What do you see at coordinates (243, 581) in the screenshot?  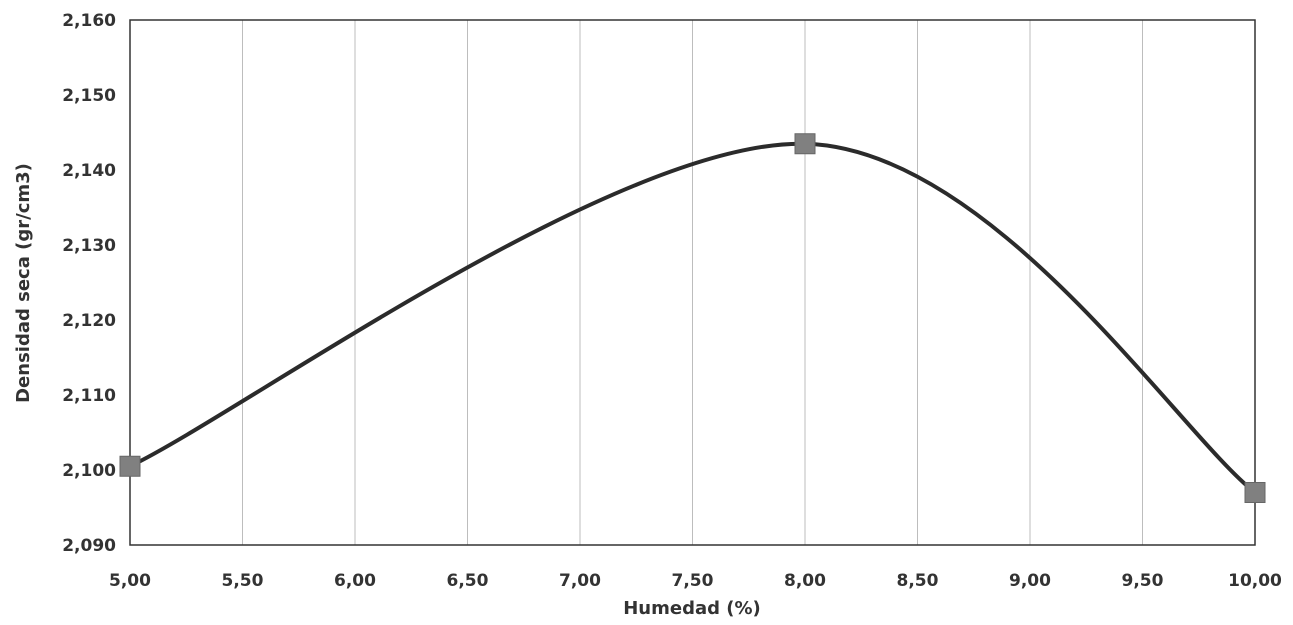 I see `x-tick-label: 5,50` at bounding box center [243, 581].